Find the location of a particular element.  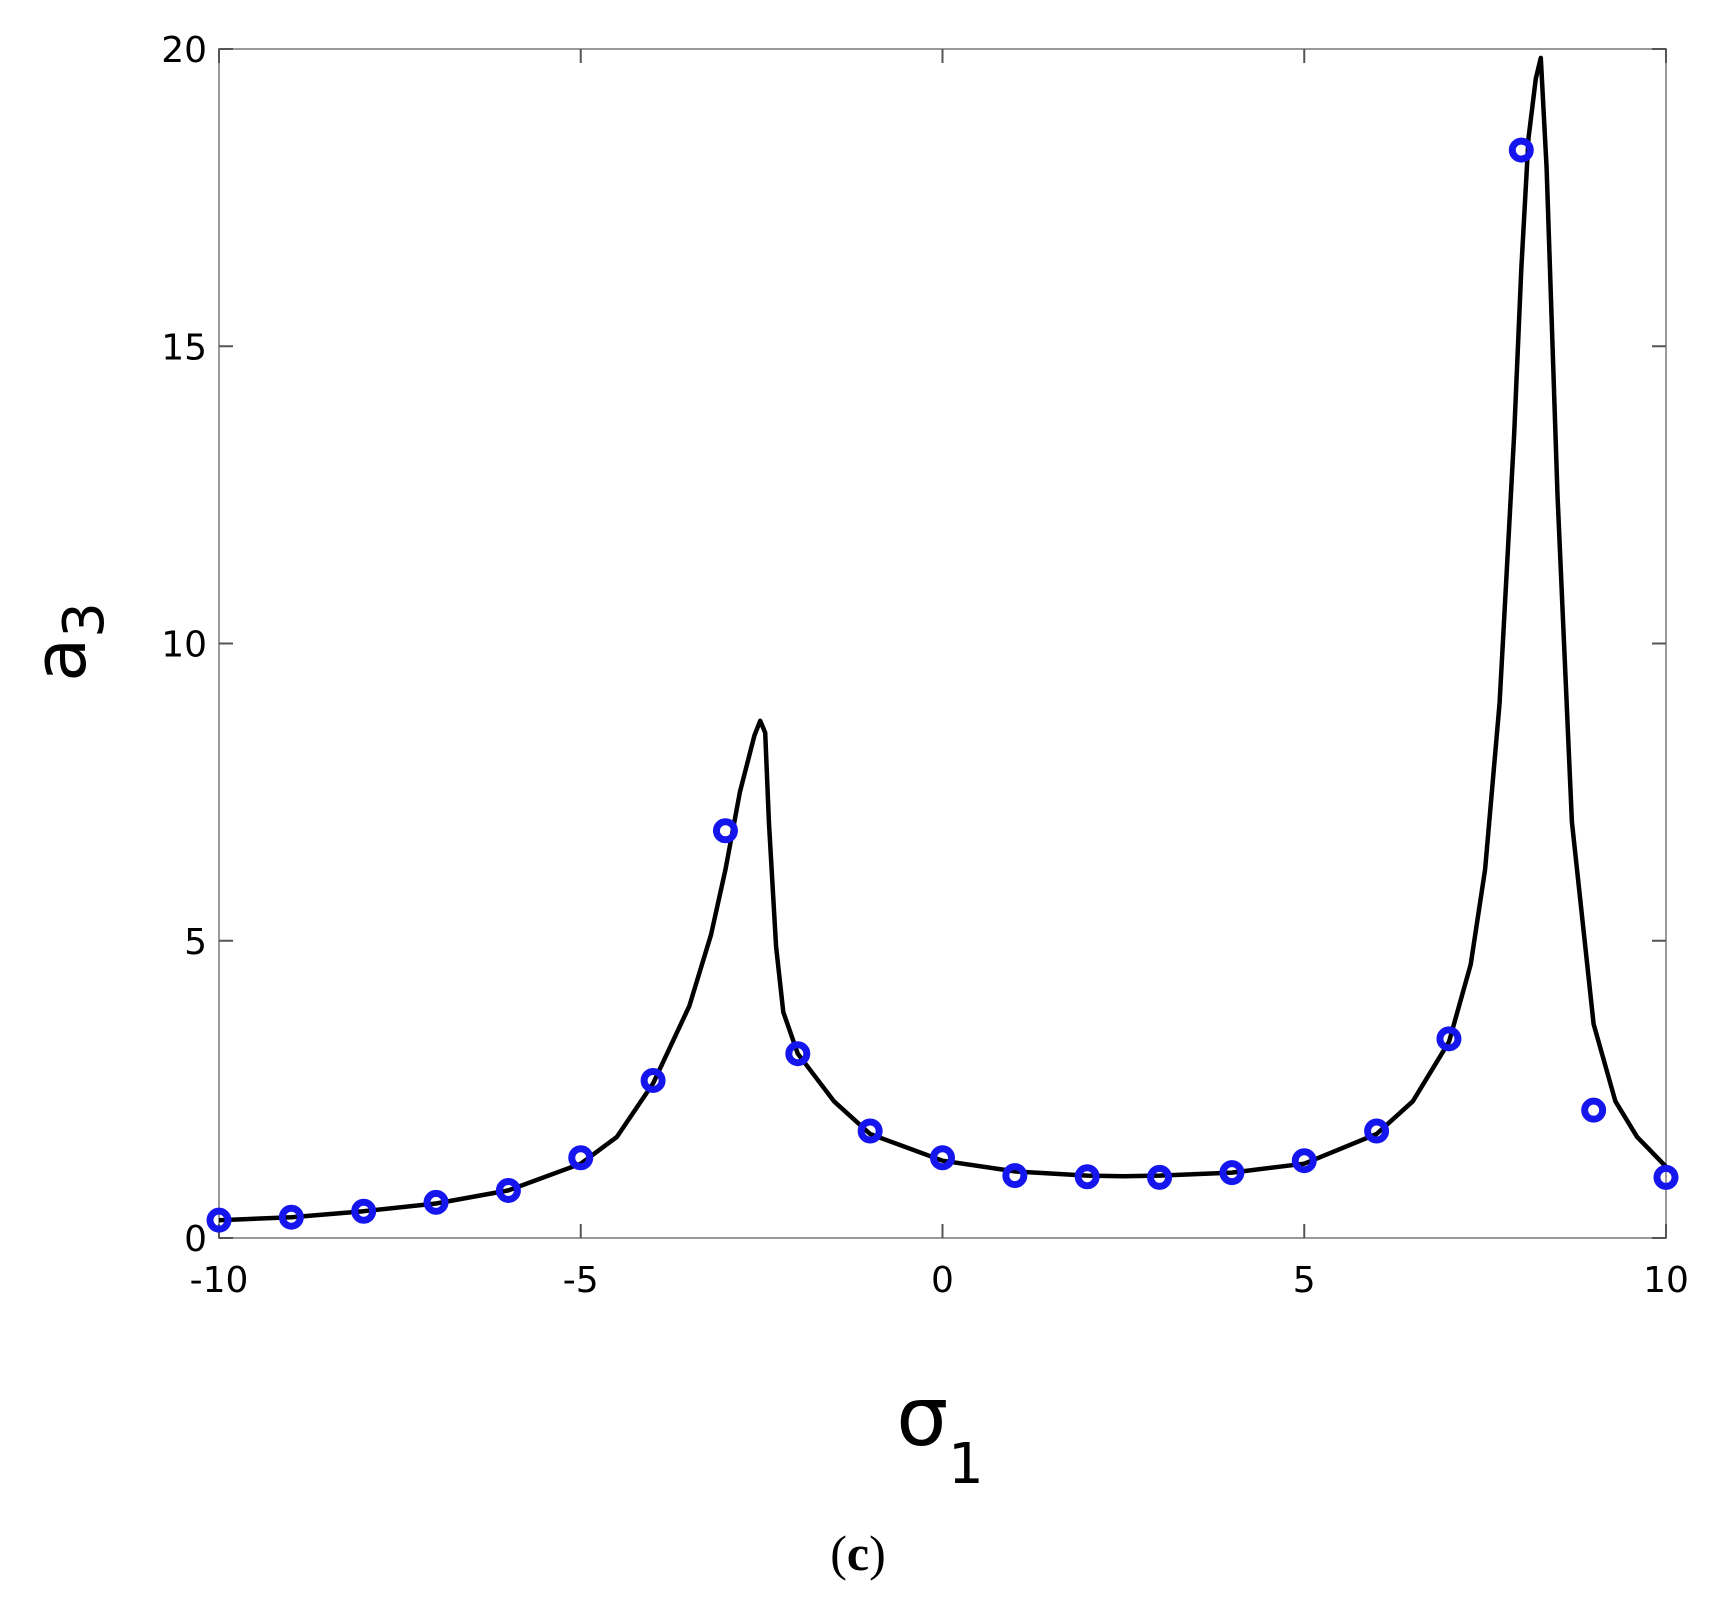

x-tick-label: -5 is located at coordinates (581, 1280).